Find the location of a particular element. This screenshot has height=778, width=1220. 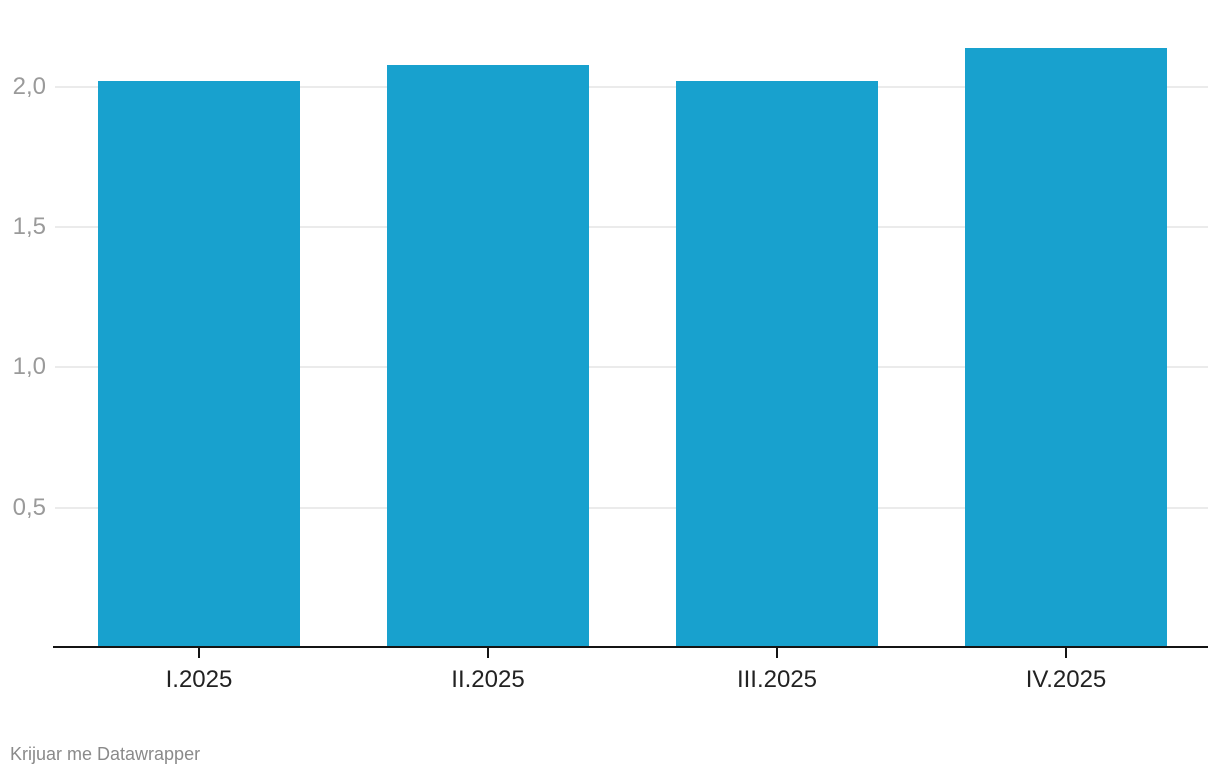

gridline-y-0,5 is located at coordinates (631, 508).